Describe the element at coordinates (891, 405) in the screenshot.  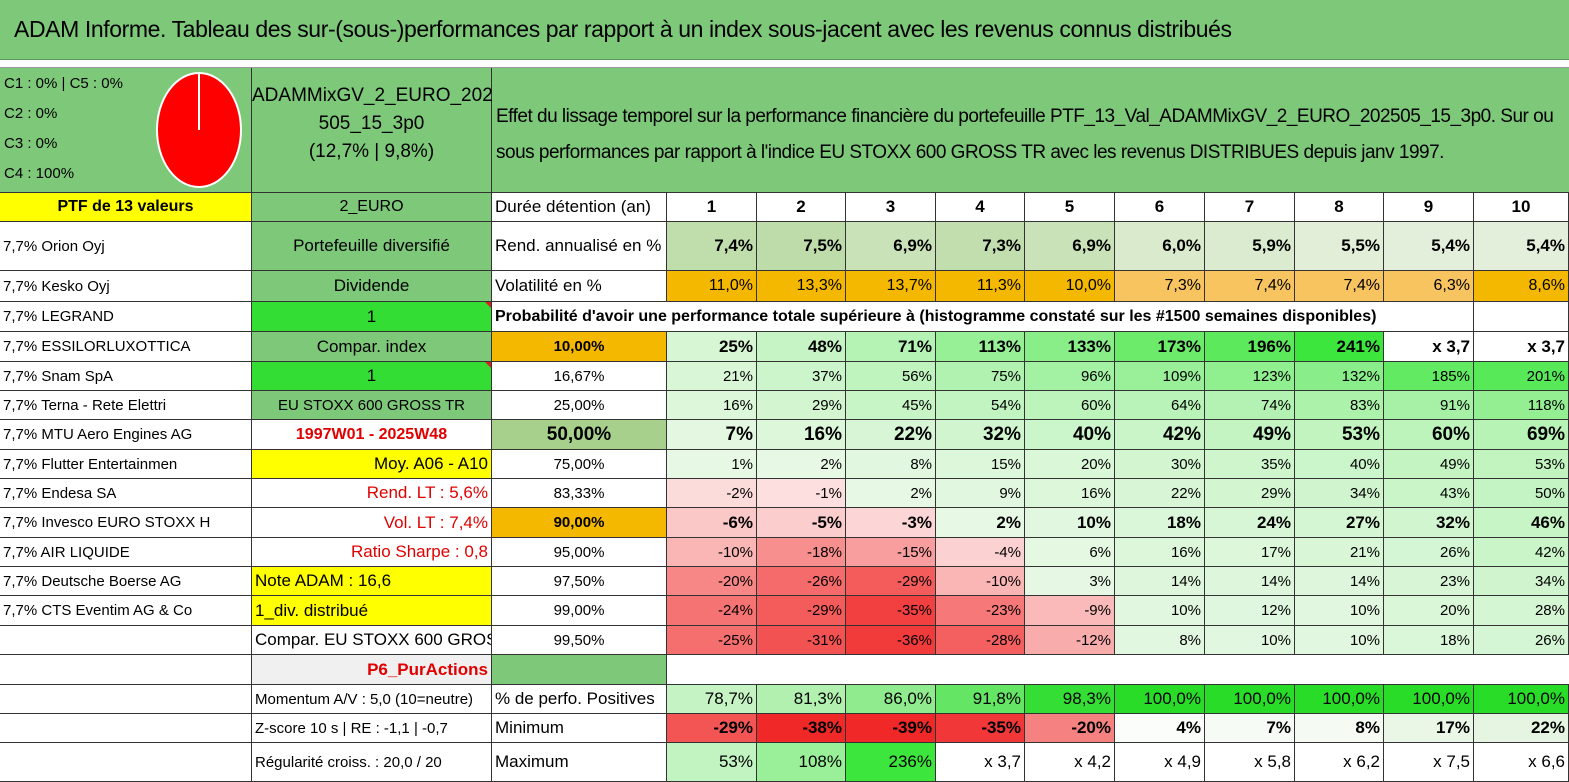
I see `probability-value: 45%` at that location.